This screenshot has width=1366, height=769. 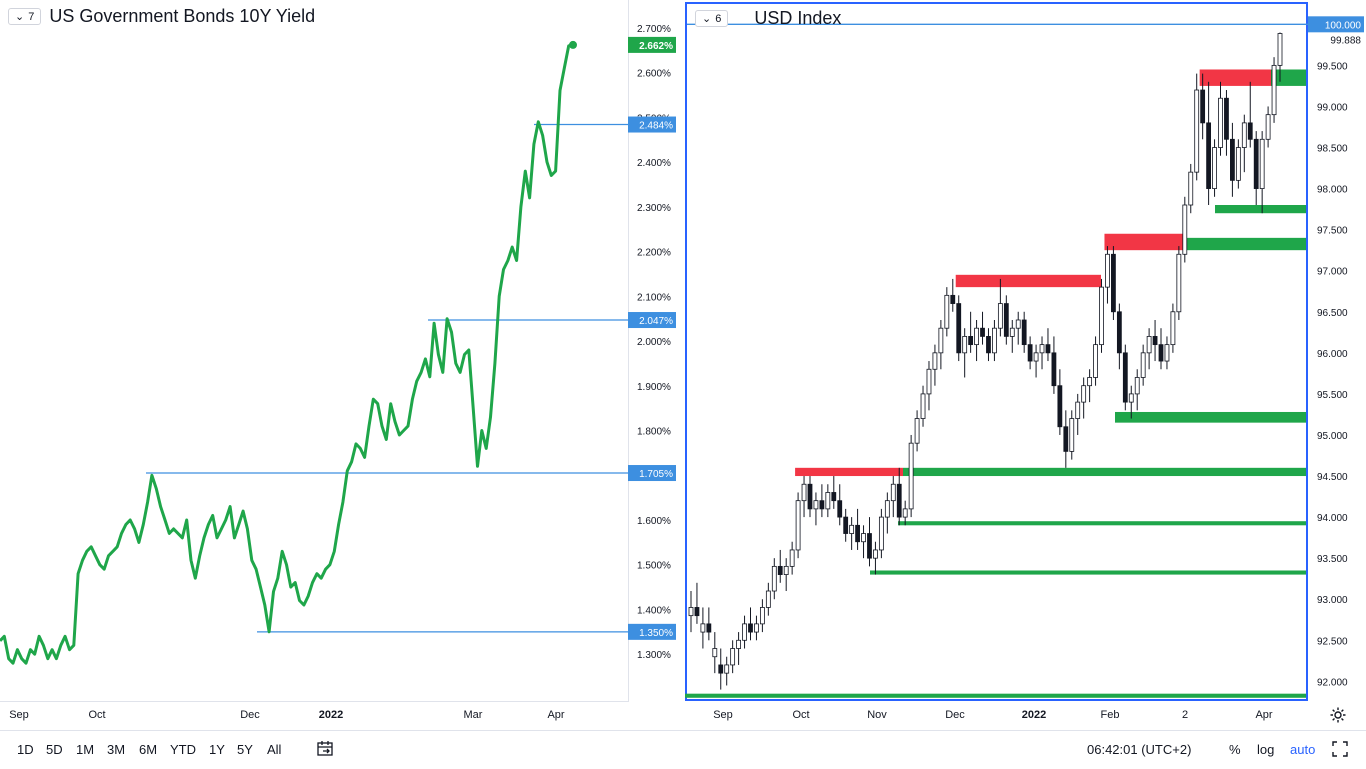 What do you see at coordinates (1263, 715) in the screenshot?
I see `x-axis-tick-label: Apr` at bounding box center [1263, 715].